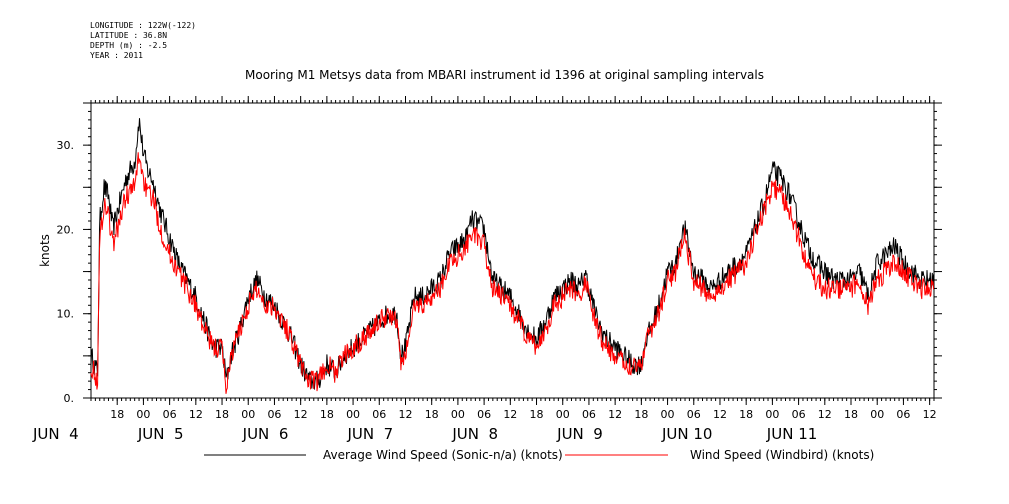  I want to click on x-day-label: JUN 6, so click(265, 434).